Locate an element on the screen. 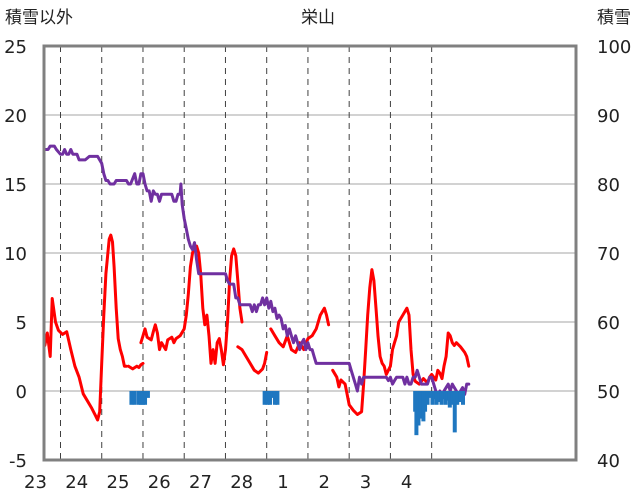  right-axis-label: 積雪 is located at coordinates (614, 18).